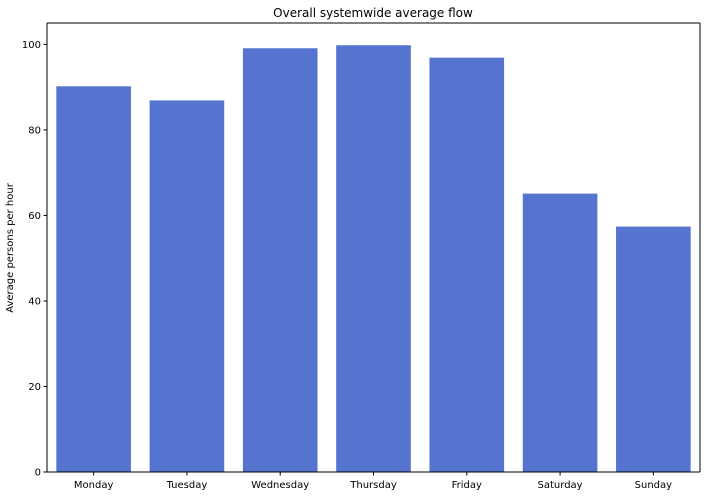 This screenshot has height=496, width=710. What do you see at coordinates (10, 247) in the screenshot?
I see `y-axis-label: Average persons per hour` at bounding box center [10, 247].